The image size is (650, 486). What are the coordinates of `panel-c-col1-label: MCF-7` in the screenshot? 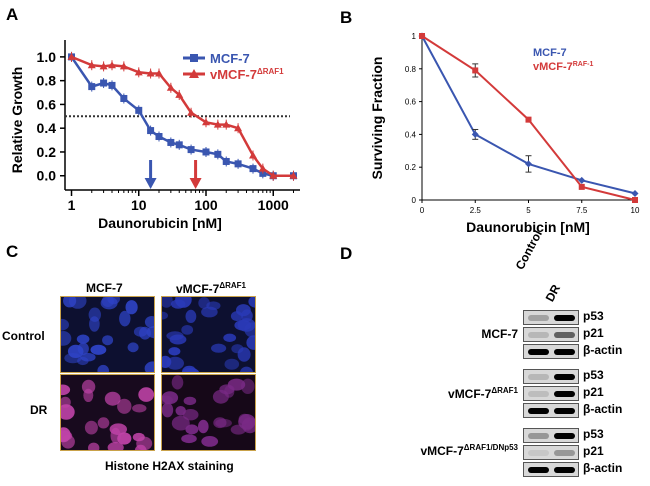 It's located at (104, 288).